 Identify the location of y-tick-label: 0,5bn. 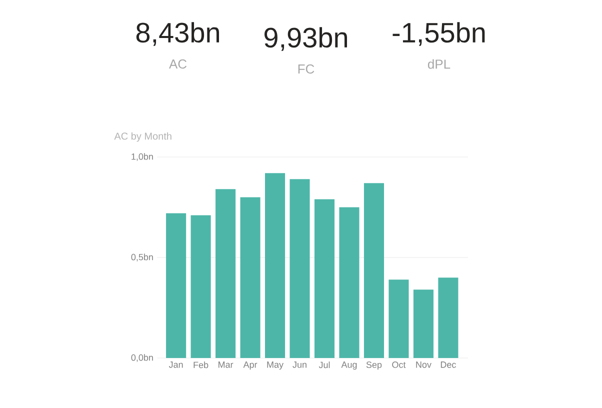
(142, 258).